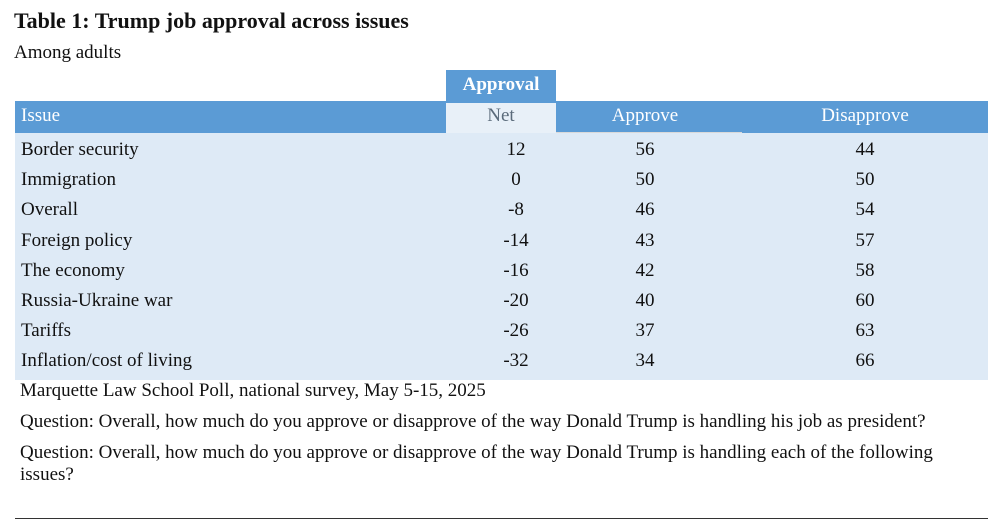 This screenshot has height=528, width=1000. I want to click on cell-disapprove: 50, so click(865, 180).